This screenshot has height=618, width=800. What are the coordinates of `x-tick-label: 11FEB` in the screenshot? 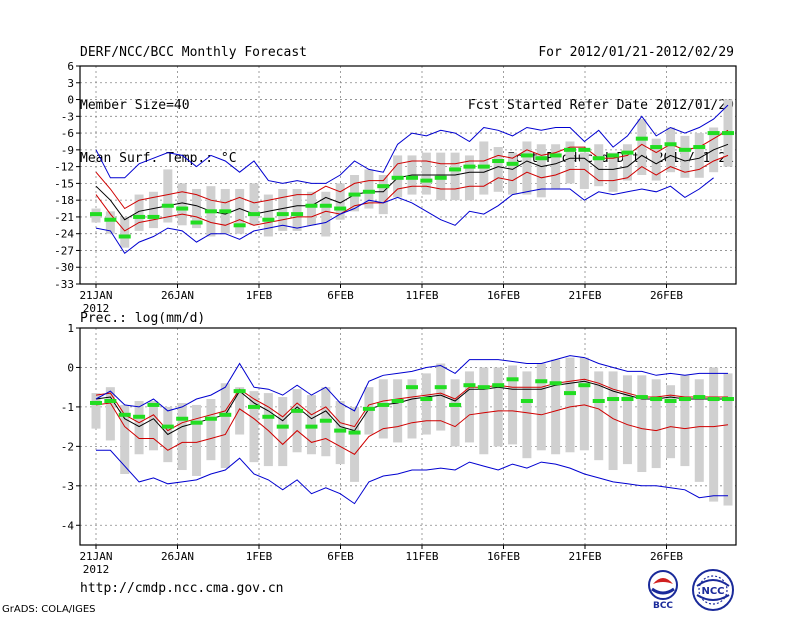 It's located at (421, 556).